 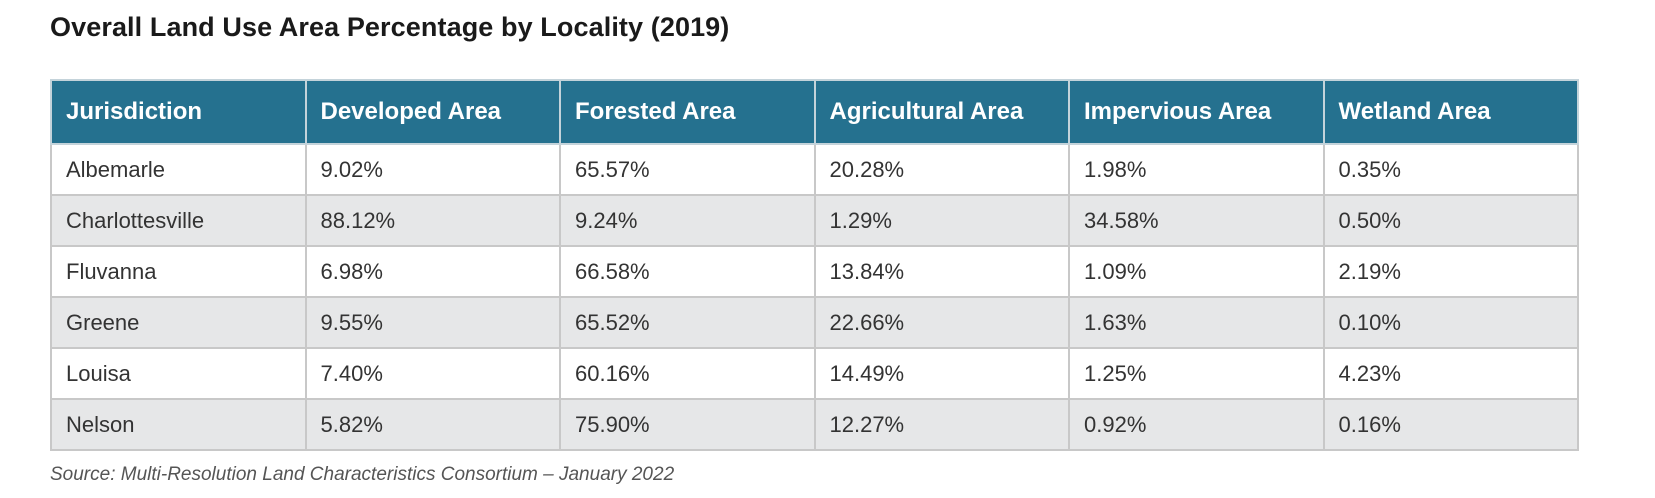 What do you see at coordinates (178, 373) in the screenshot?
I see `cell-jurisdiction: Louisa` at bounding box center [178, 373].